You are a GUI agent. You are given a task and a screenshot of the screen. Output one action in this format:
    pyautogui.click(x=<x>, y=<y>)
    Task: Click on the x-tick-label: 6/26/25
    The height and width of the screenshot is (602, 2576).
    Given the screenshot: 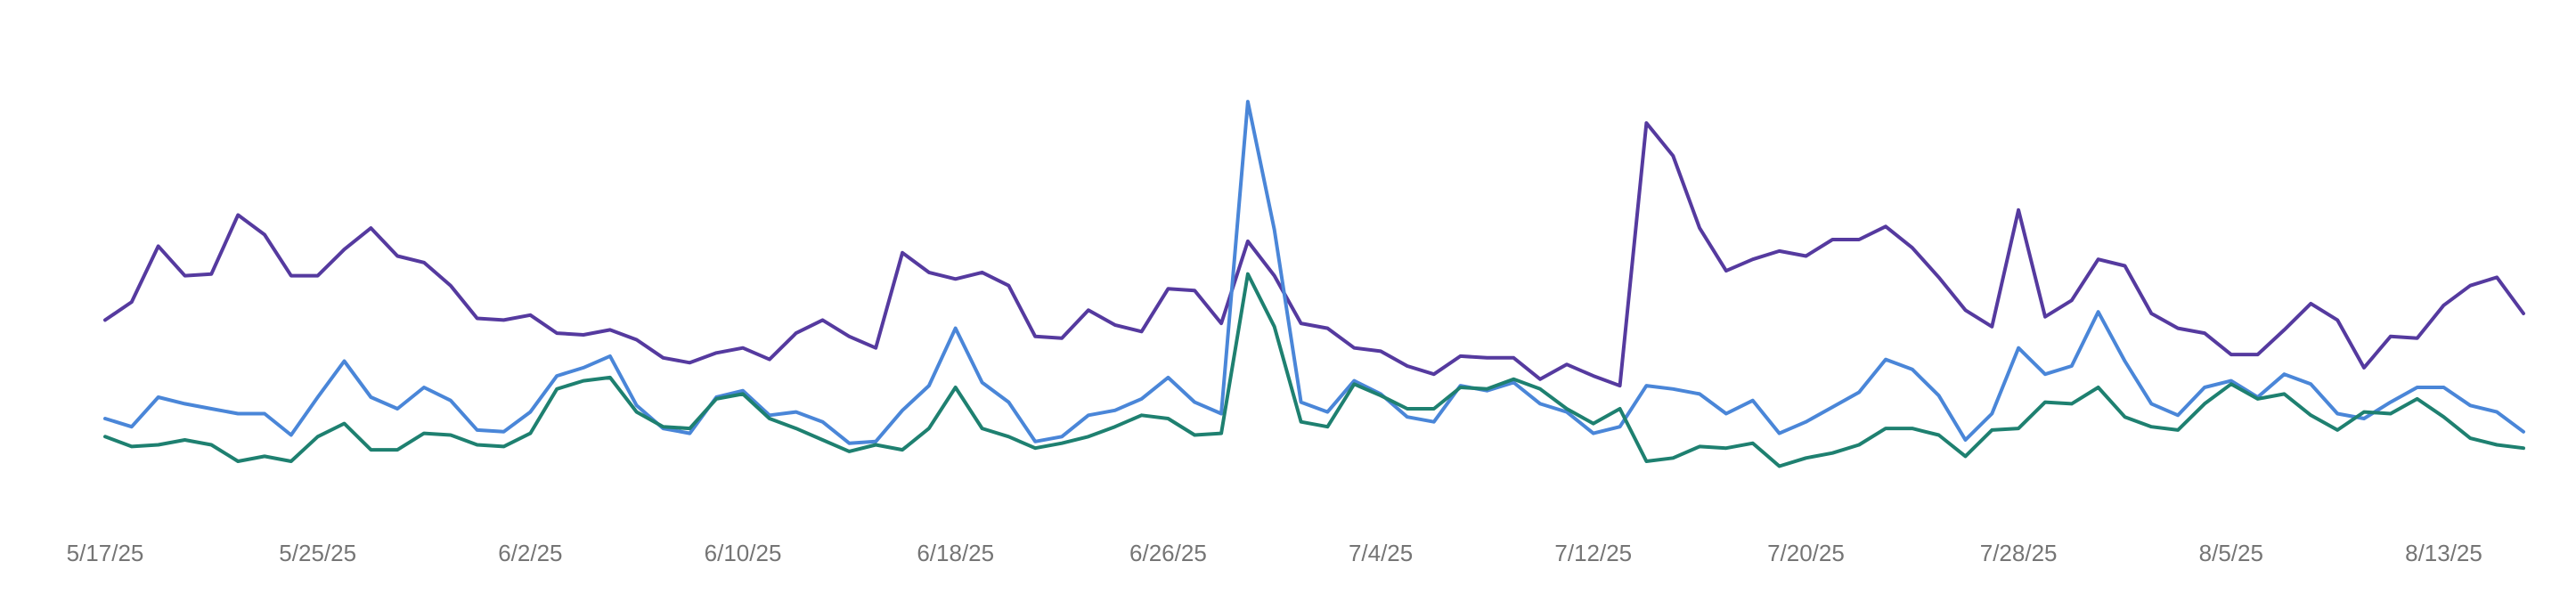 What is the action you would take?
    pyautogui.click(x=1168, y=553)
    